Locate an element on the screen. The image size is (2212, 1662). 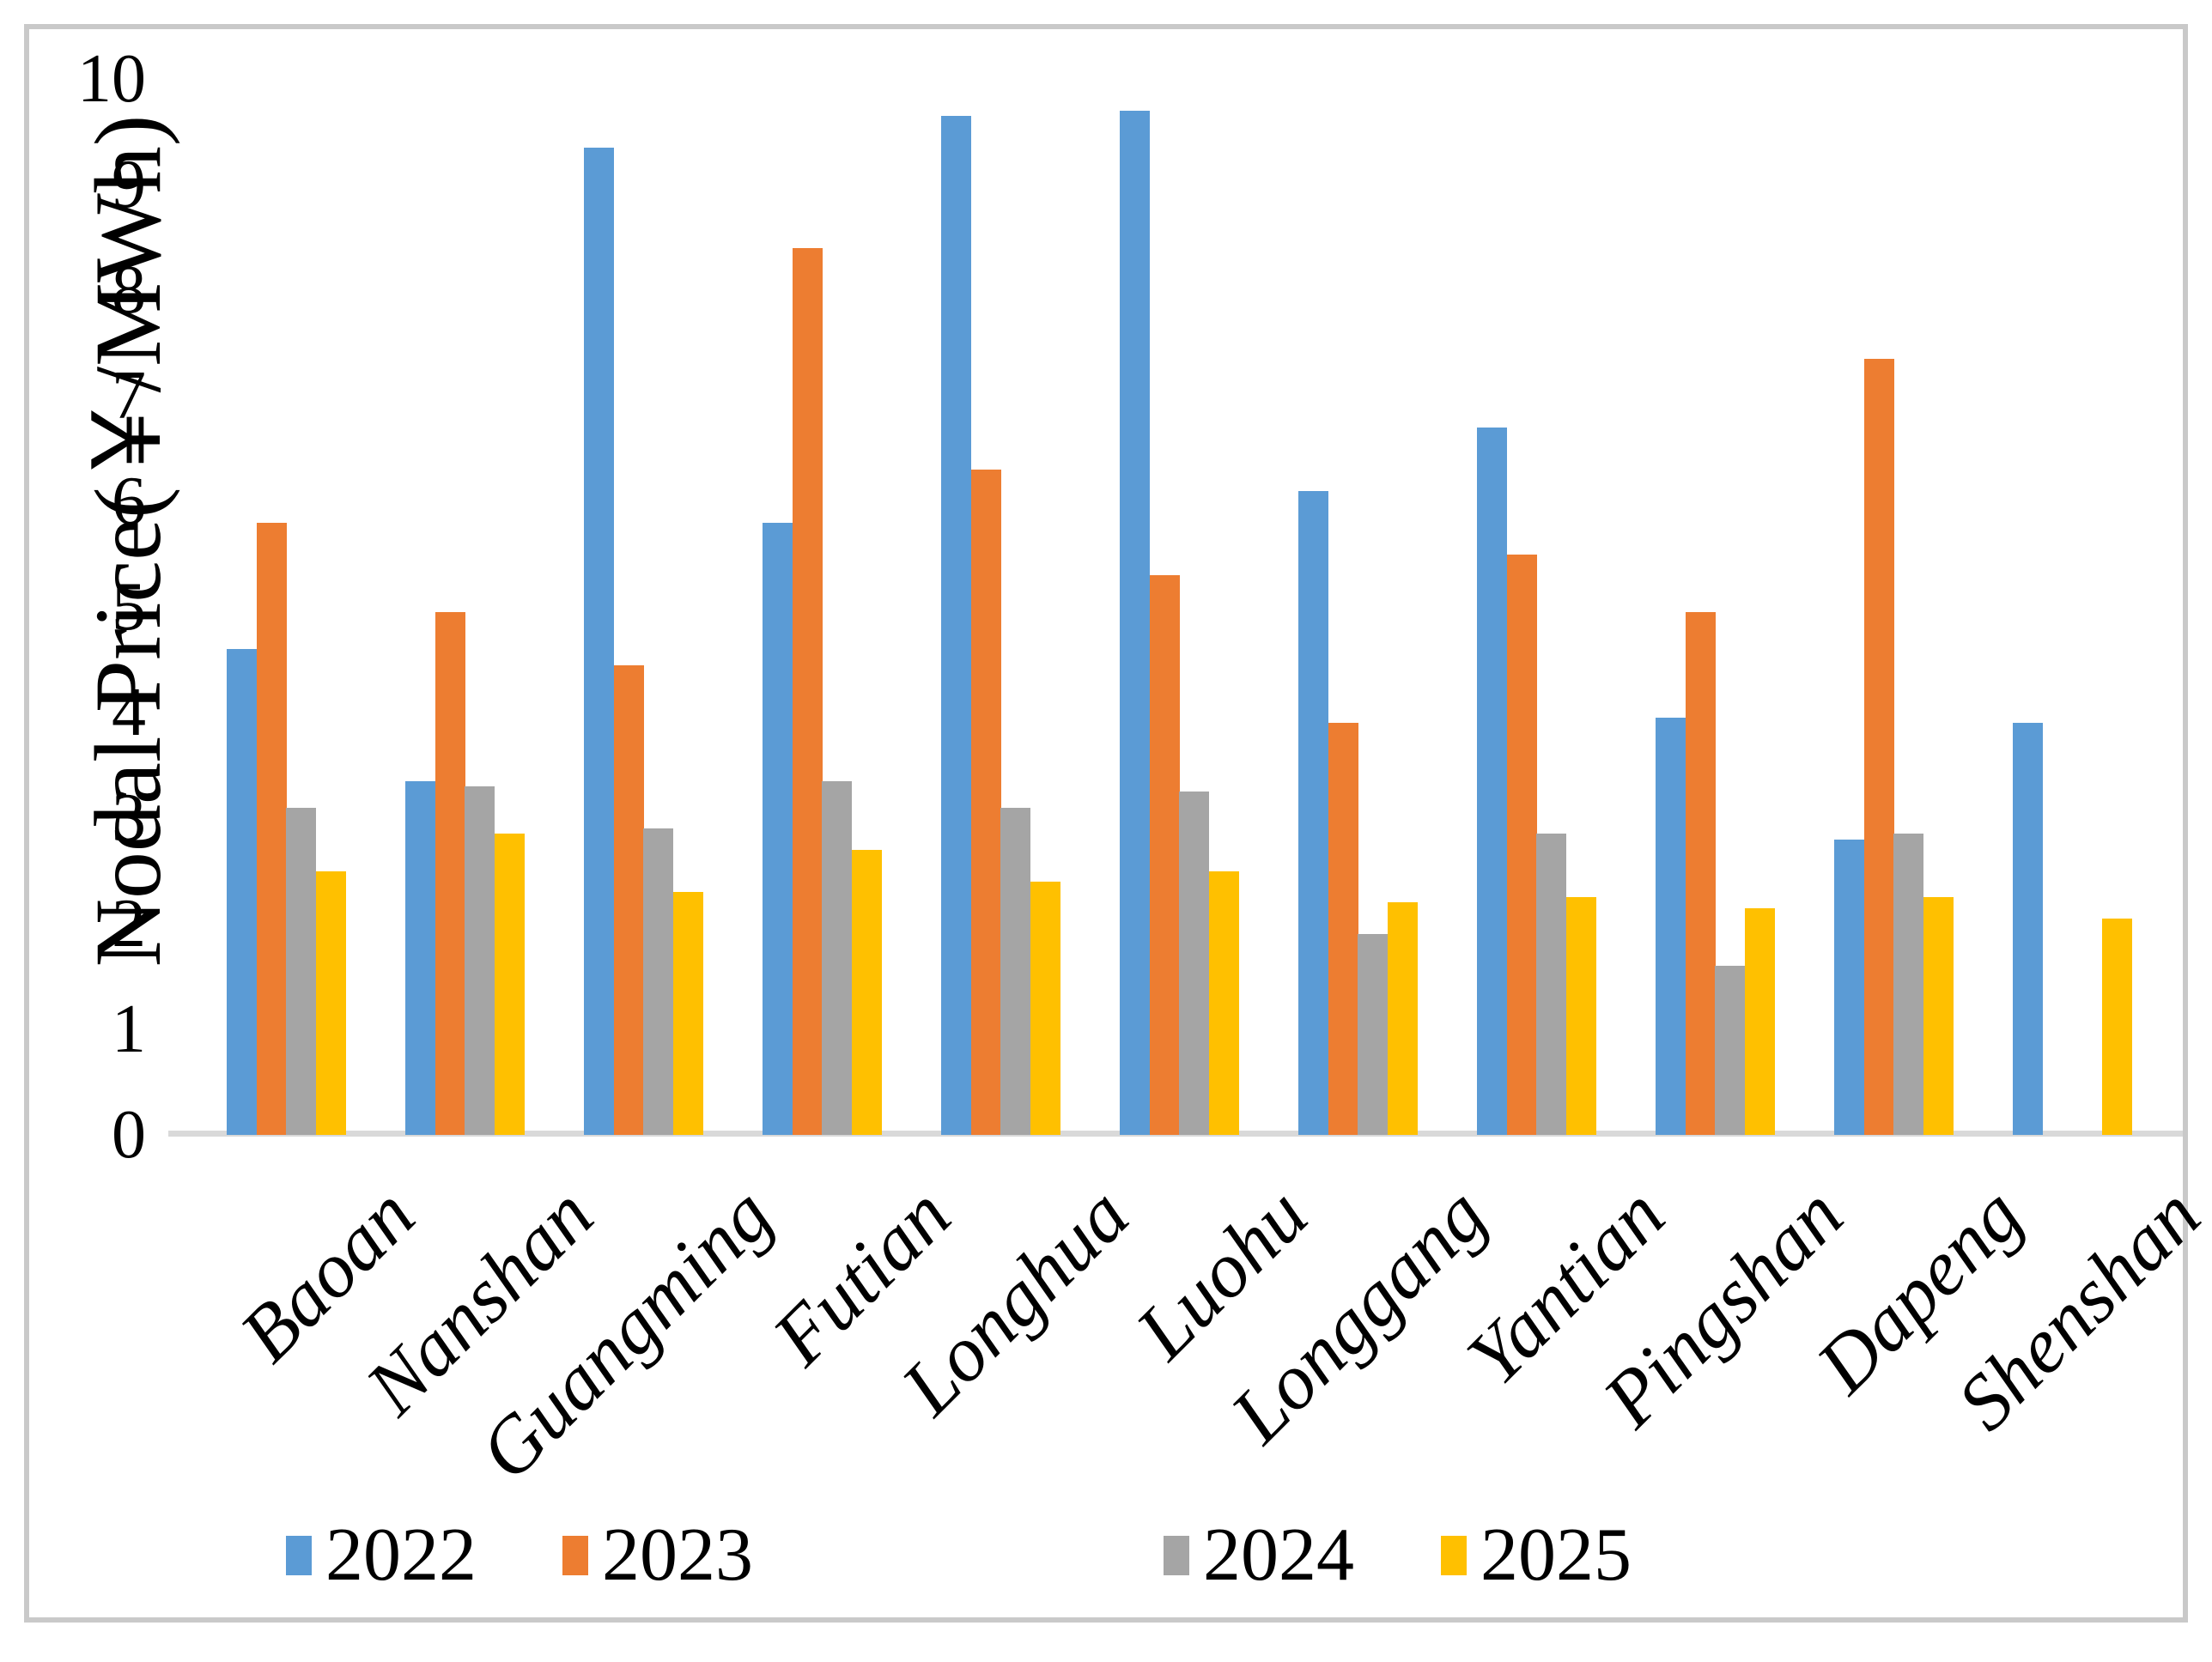
bar-2023-Baoan is located at coordinates (271, 829).